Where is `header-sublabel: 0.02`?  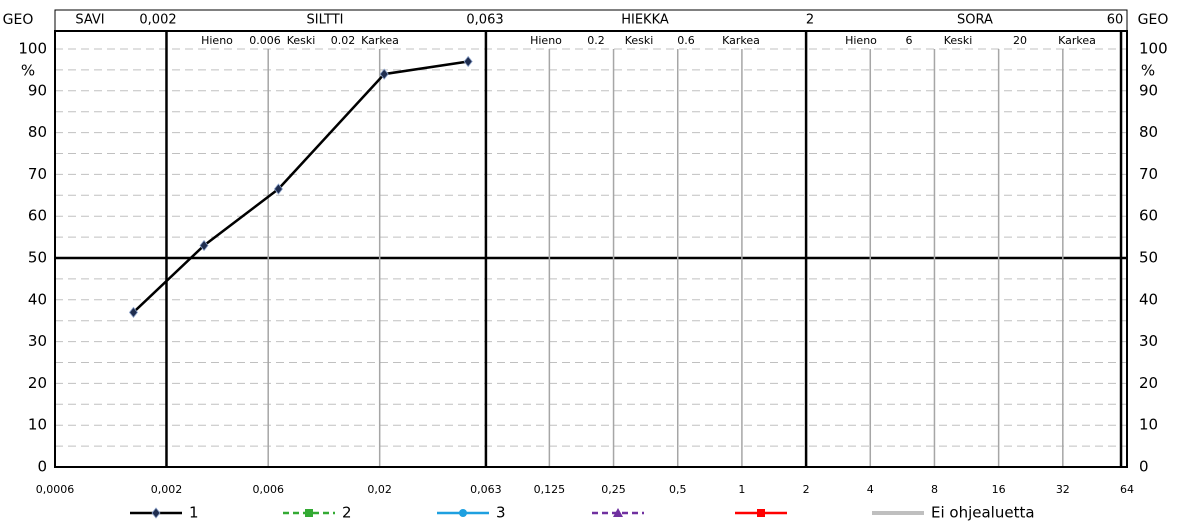
header-sublabel: 0.02 is located at coordinates (343, 40).